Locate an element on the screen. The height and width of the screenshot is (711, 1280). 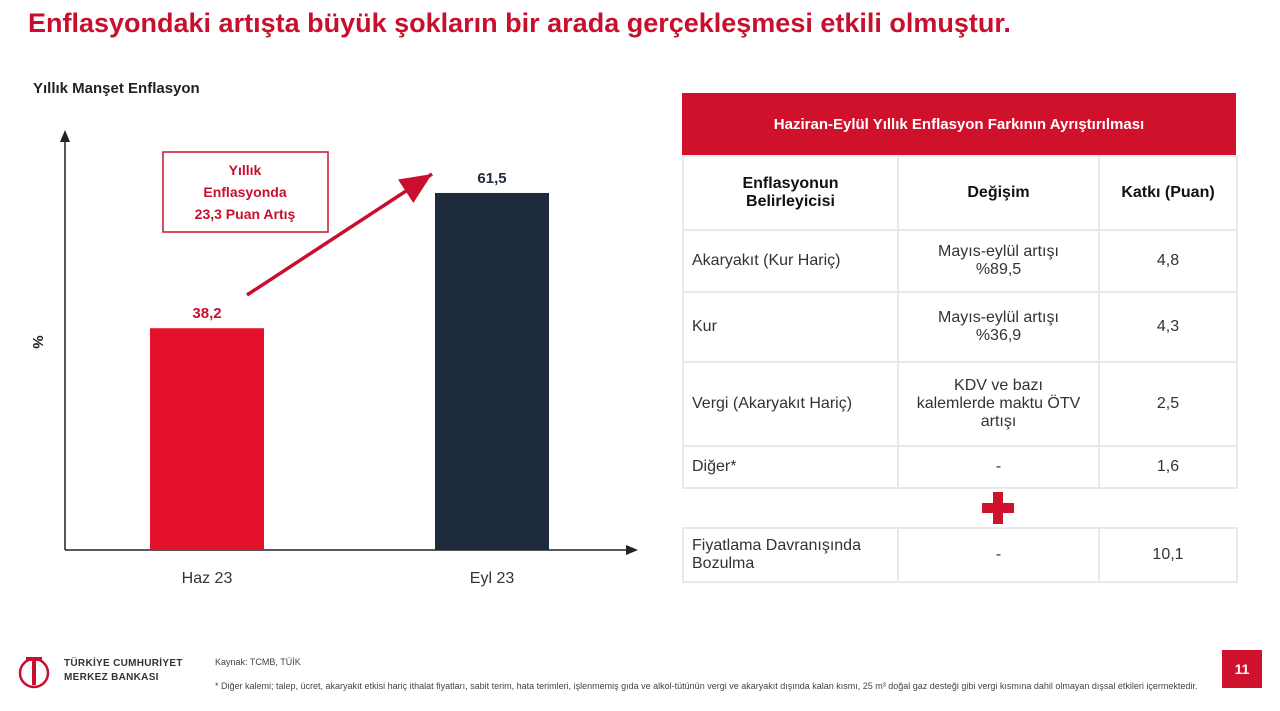
annotation-box is located at coordinates (245, 192).